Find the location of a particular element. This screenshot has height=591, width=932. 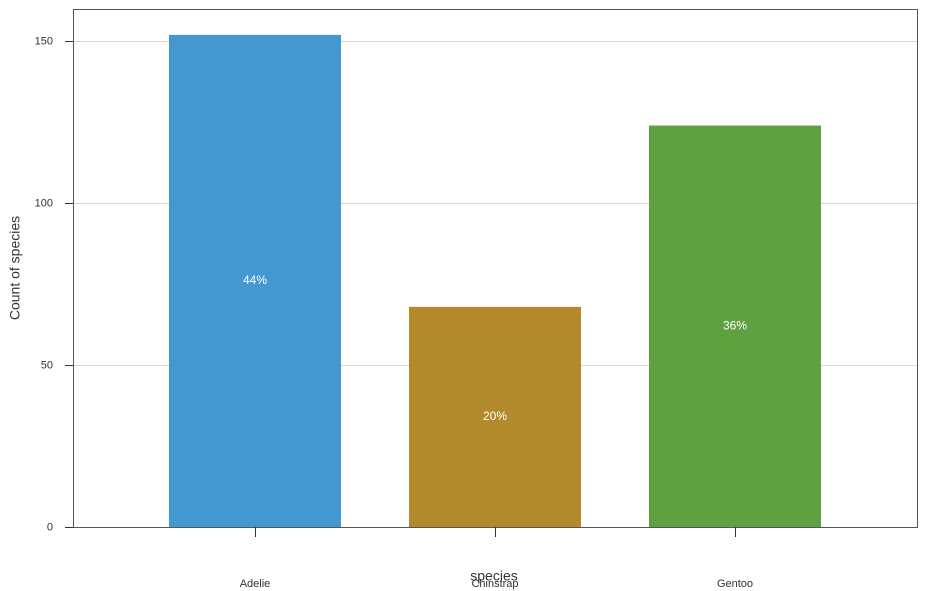

x-tick-label: Chinstrap is located at coordinates (494, 584).